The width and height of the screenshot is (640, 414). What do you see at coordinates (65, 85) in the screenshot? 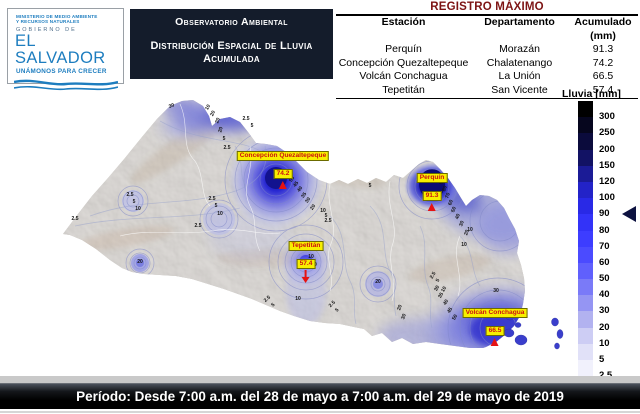
I see `waves-icon` at bounding box center [65, 85].